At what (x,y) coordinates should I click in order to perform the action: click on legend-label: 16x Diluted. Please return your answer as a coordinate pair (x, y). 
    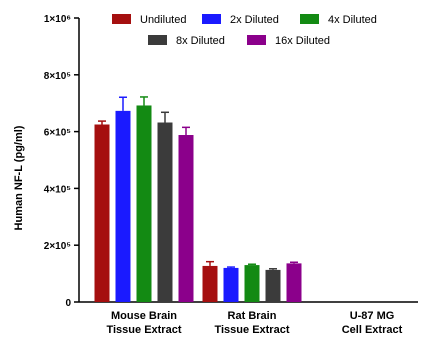
    Looking at the image, I should click on (302, 41).